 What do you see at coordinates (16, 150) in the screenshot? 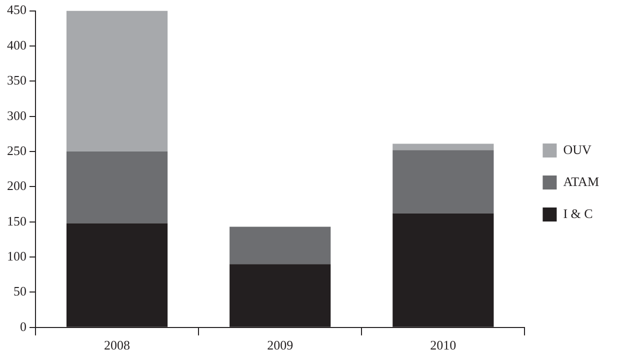
I see `y-tick-label: 250` at bounding box center [16, 150].